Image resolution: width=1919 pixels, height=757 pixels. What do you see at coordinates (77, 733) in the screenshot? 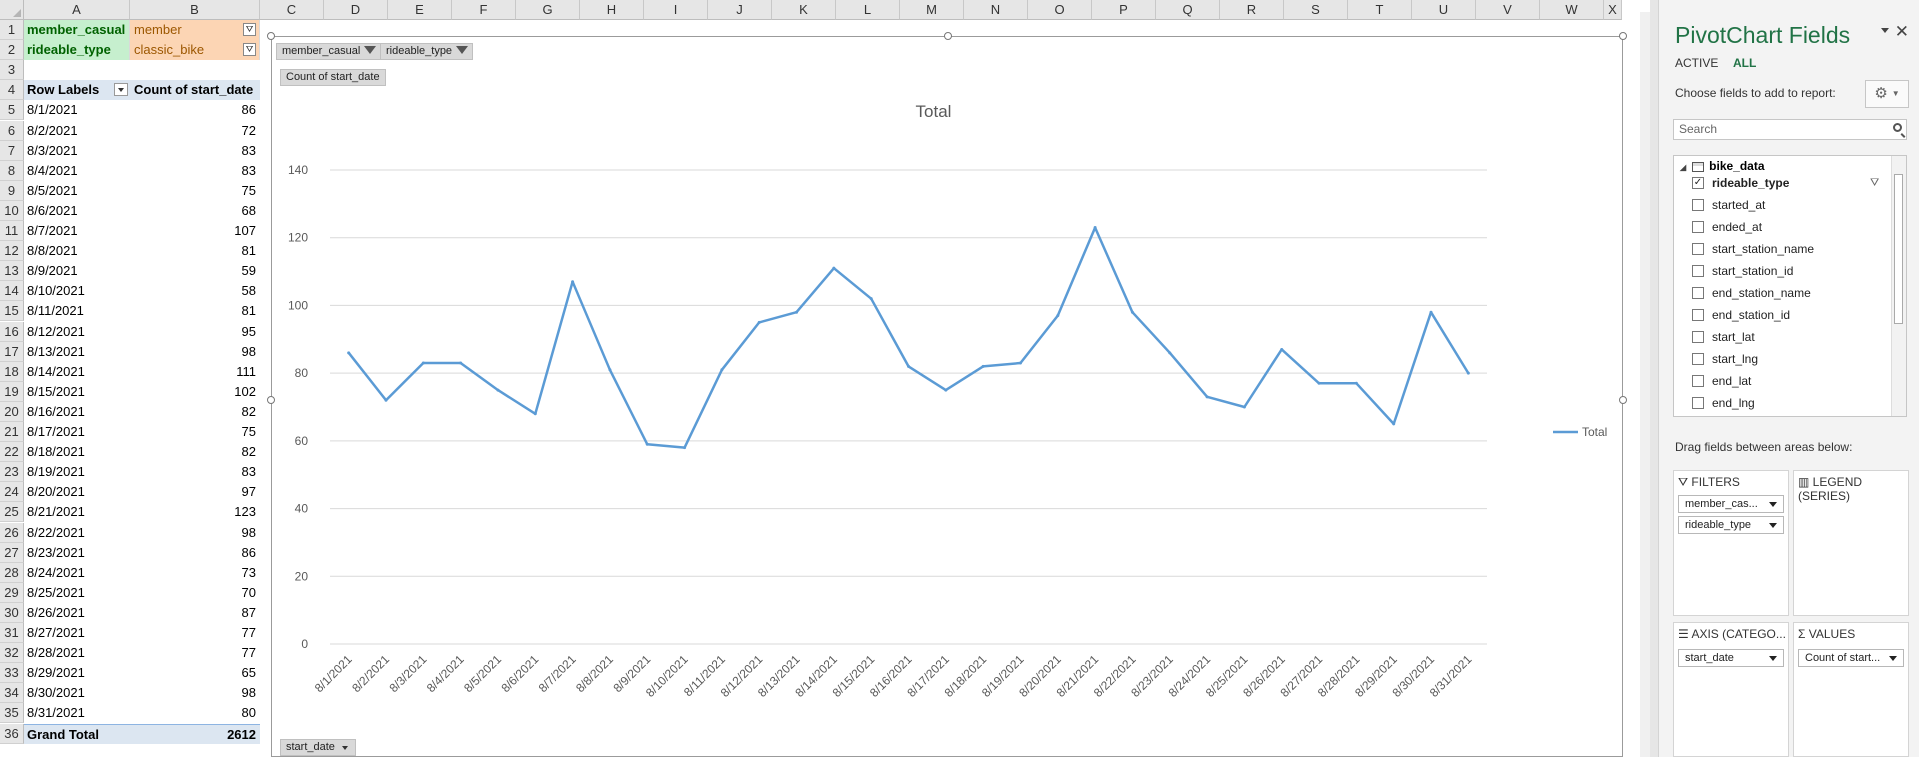
I see `grand-total-label: Grand Total` at bounding box center [77, 733].